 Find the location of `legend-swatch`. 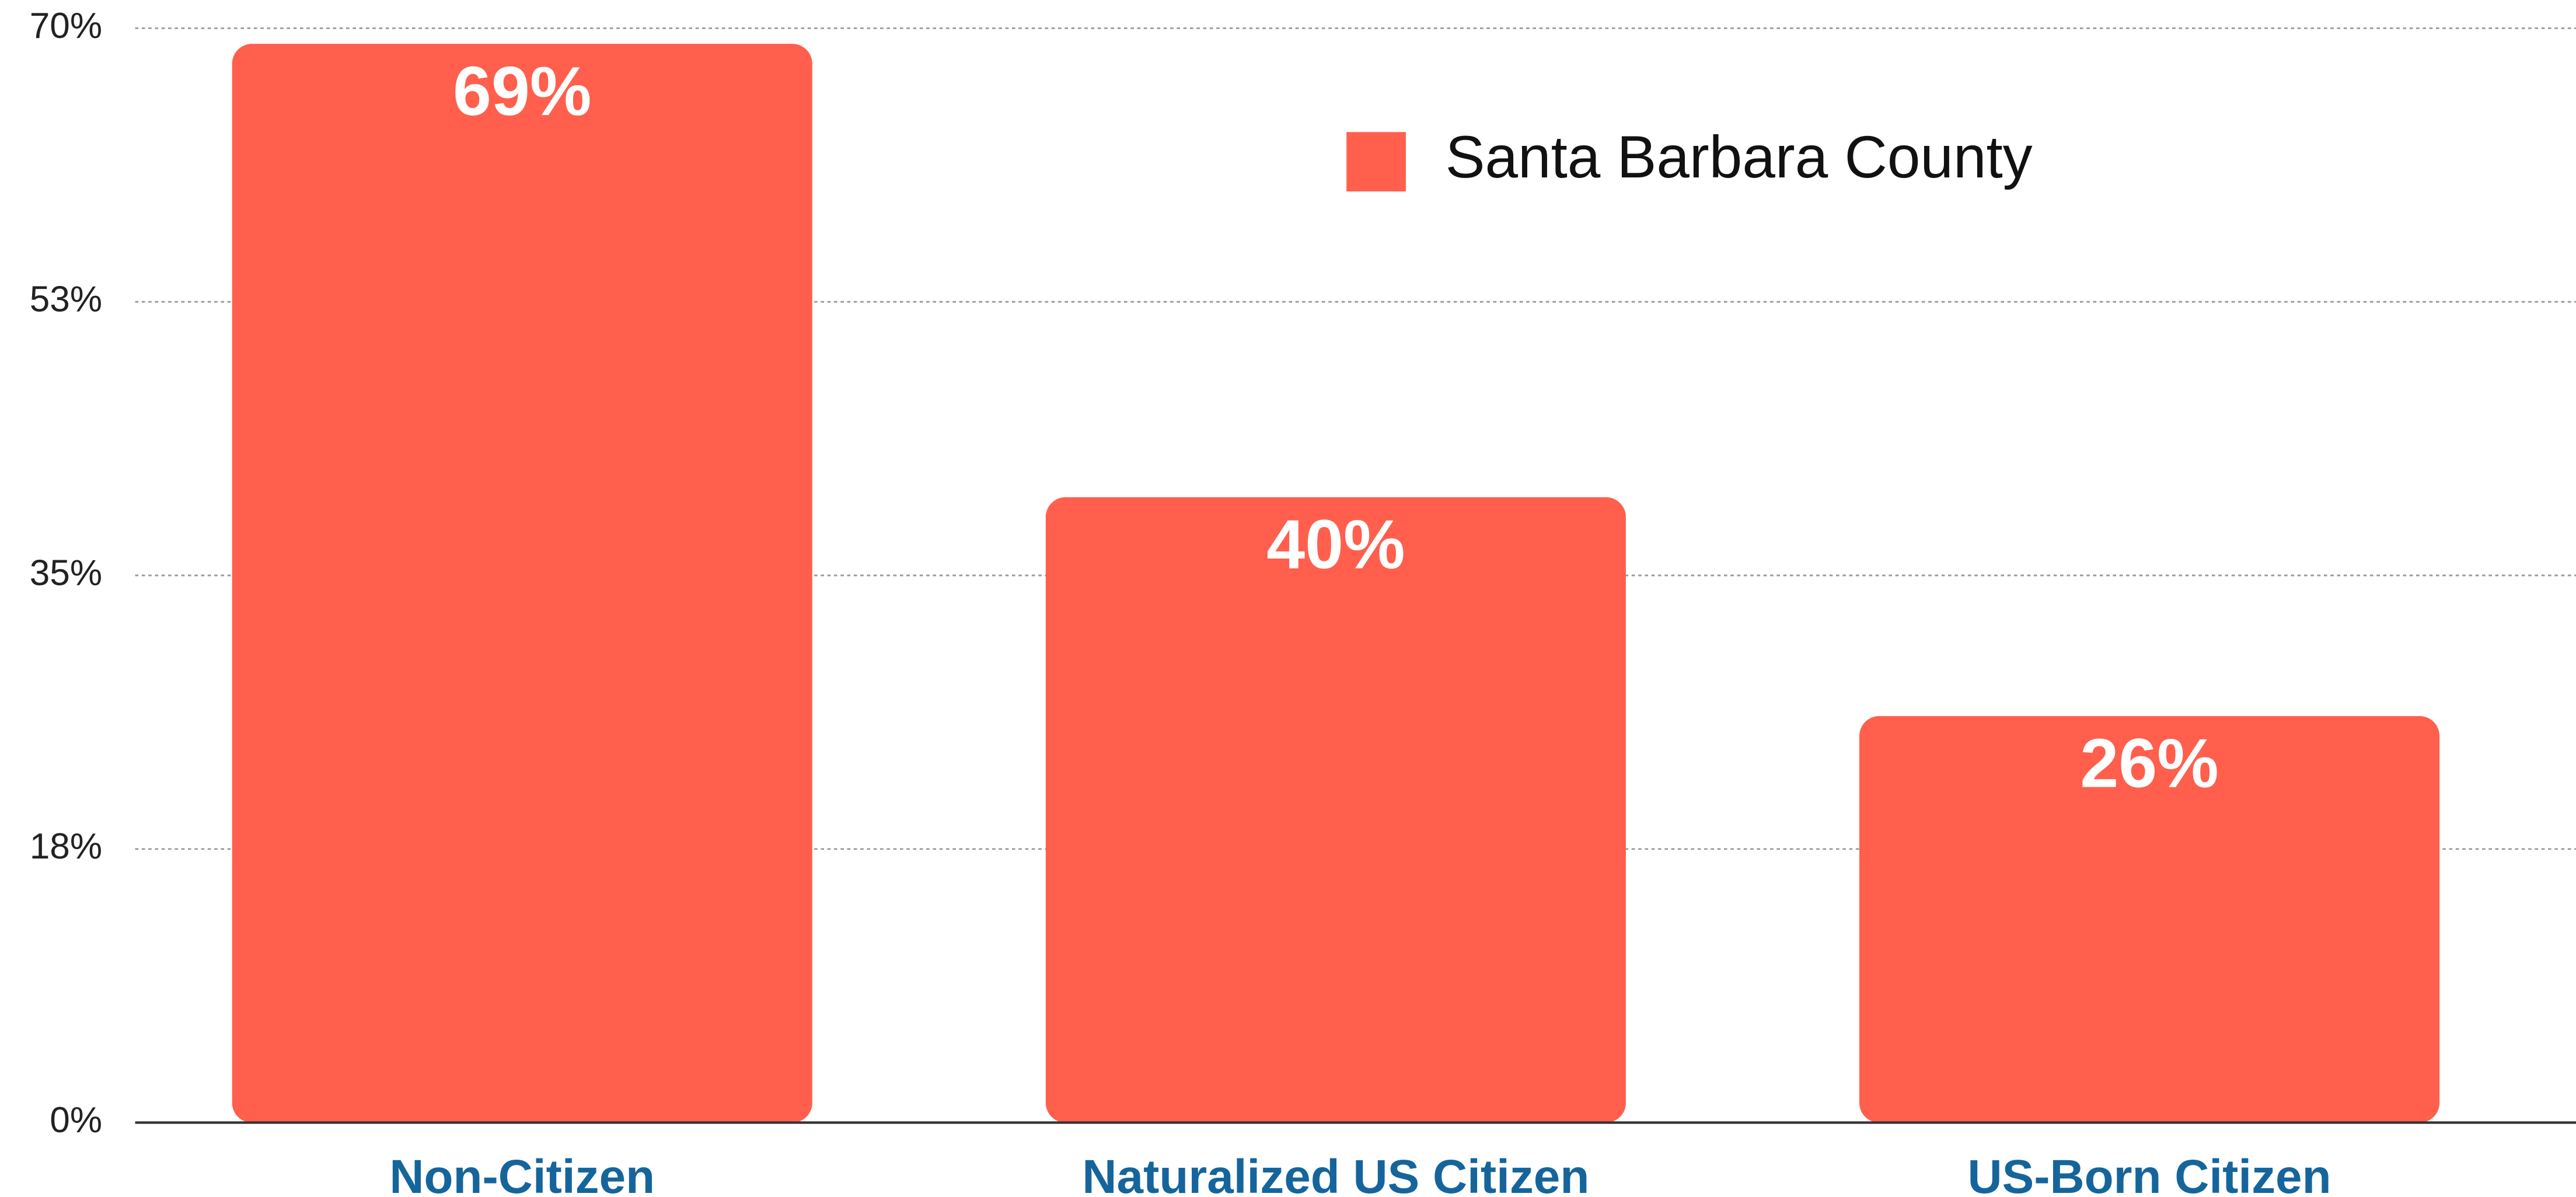

legend-swatch is located at coordinates (1376, 161).